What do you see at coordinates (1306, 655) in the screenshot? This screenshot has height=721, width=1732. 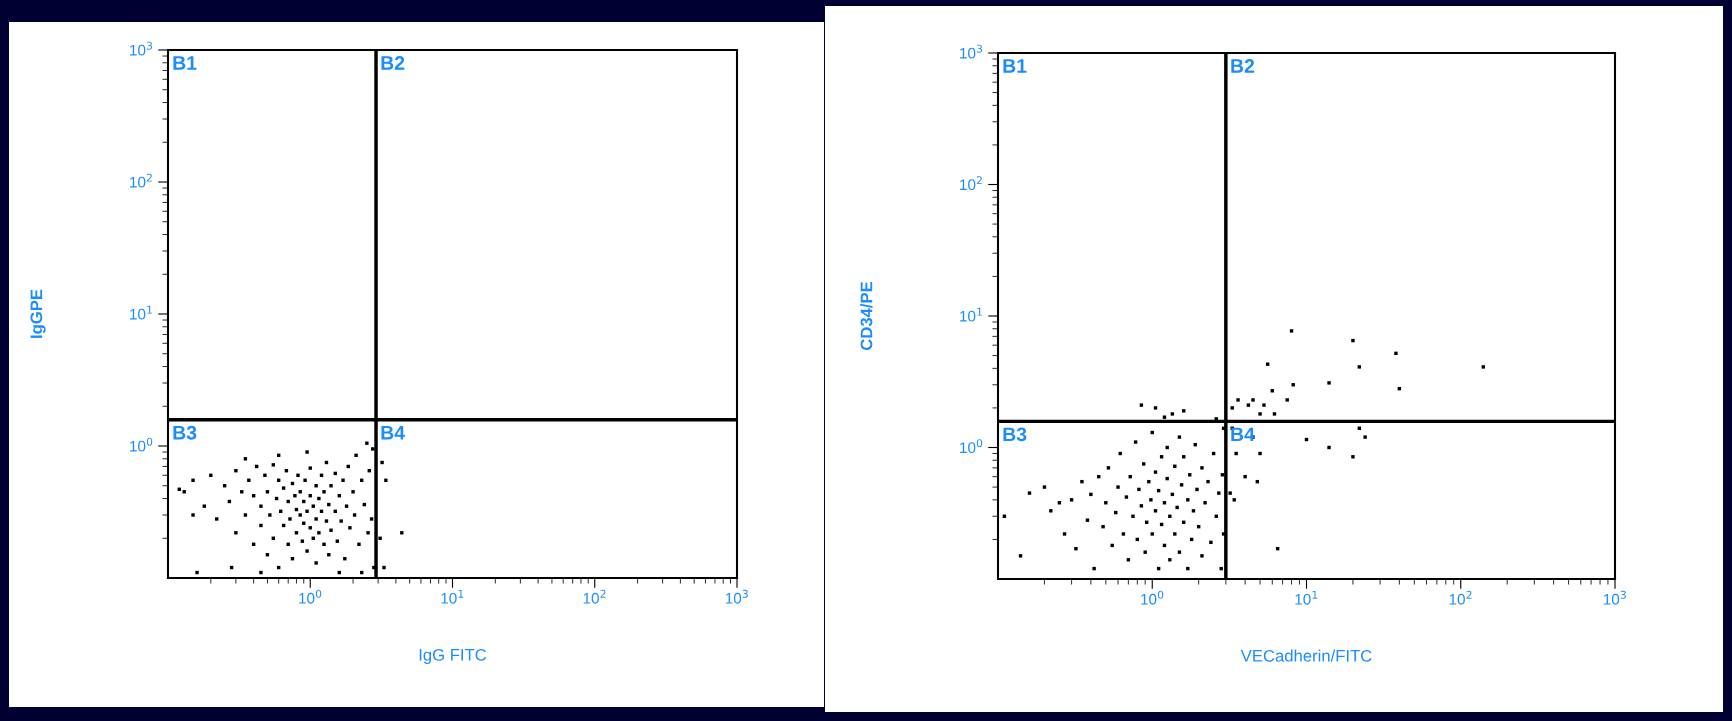 I see `x-axis-title: VECadherin/FITC` at bounding box center [1306, 655].